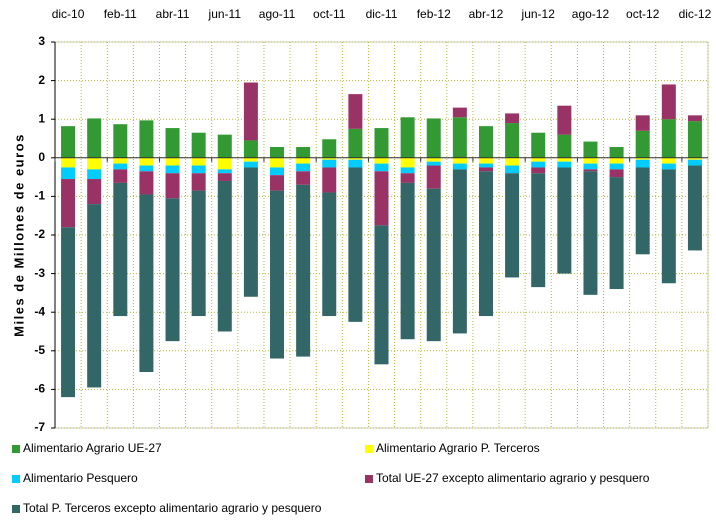 The width and height of the screenshot is (716, 520). What do you see at coordinates (538, 14) in the screenshot?
I see `x-tick-label: jun-12` at bounding box center [538, 14].